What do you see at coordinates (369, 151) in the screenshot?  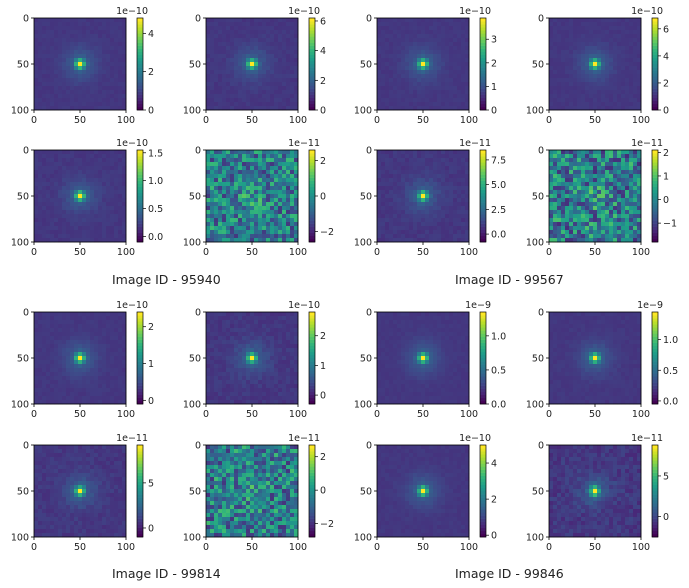 I see `y-tick-label: 0` at bounding box center [369, 151].